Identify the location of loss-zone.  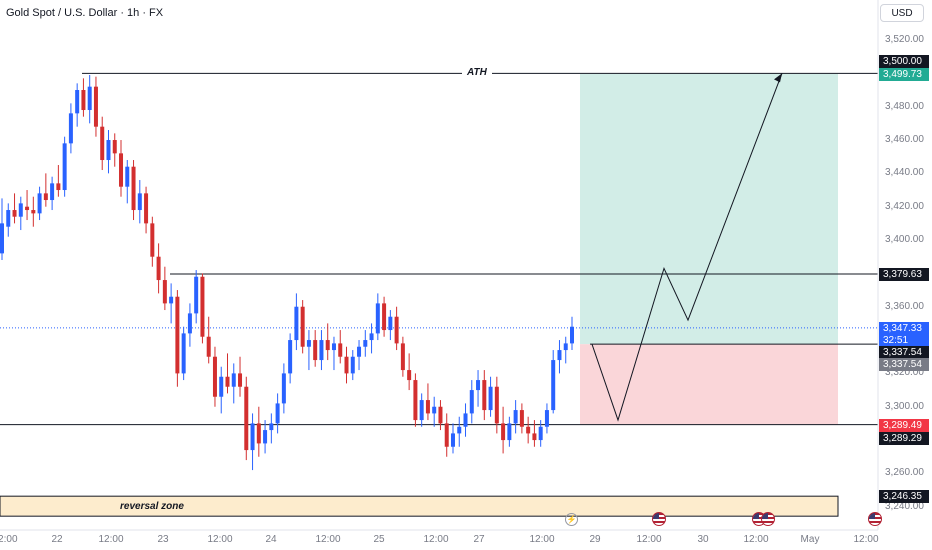
(709, 384).